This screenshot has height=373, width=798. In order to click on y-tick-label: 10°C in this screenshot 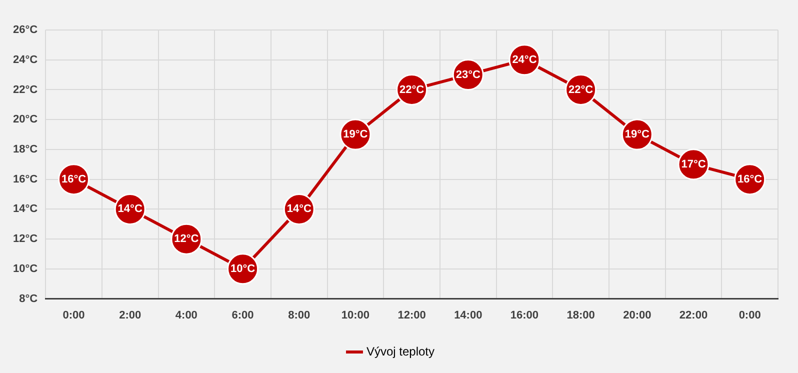, I will do `click(25, 268)`.